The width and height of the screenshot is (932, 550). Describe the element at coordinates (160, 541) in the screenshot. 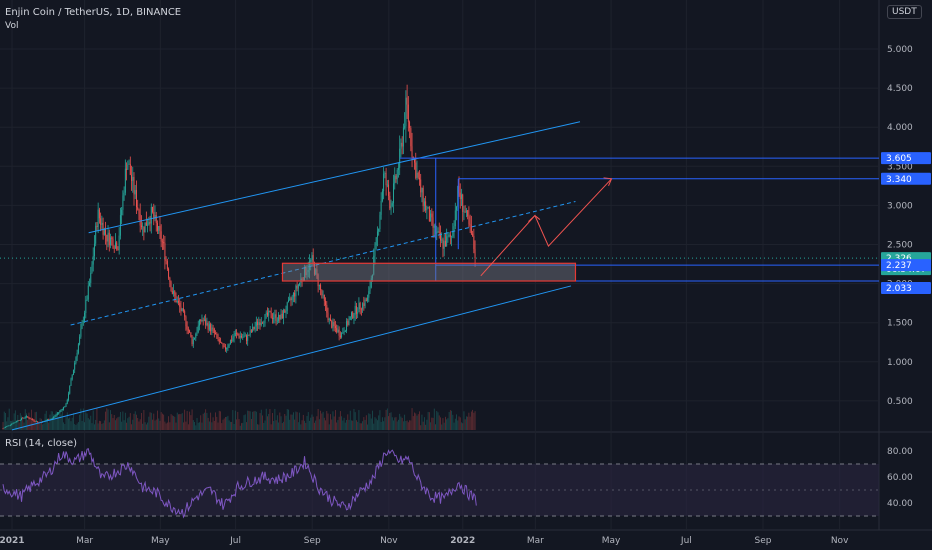

I see `x-tick-label: May` at that location.